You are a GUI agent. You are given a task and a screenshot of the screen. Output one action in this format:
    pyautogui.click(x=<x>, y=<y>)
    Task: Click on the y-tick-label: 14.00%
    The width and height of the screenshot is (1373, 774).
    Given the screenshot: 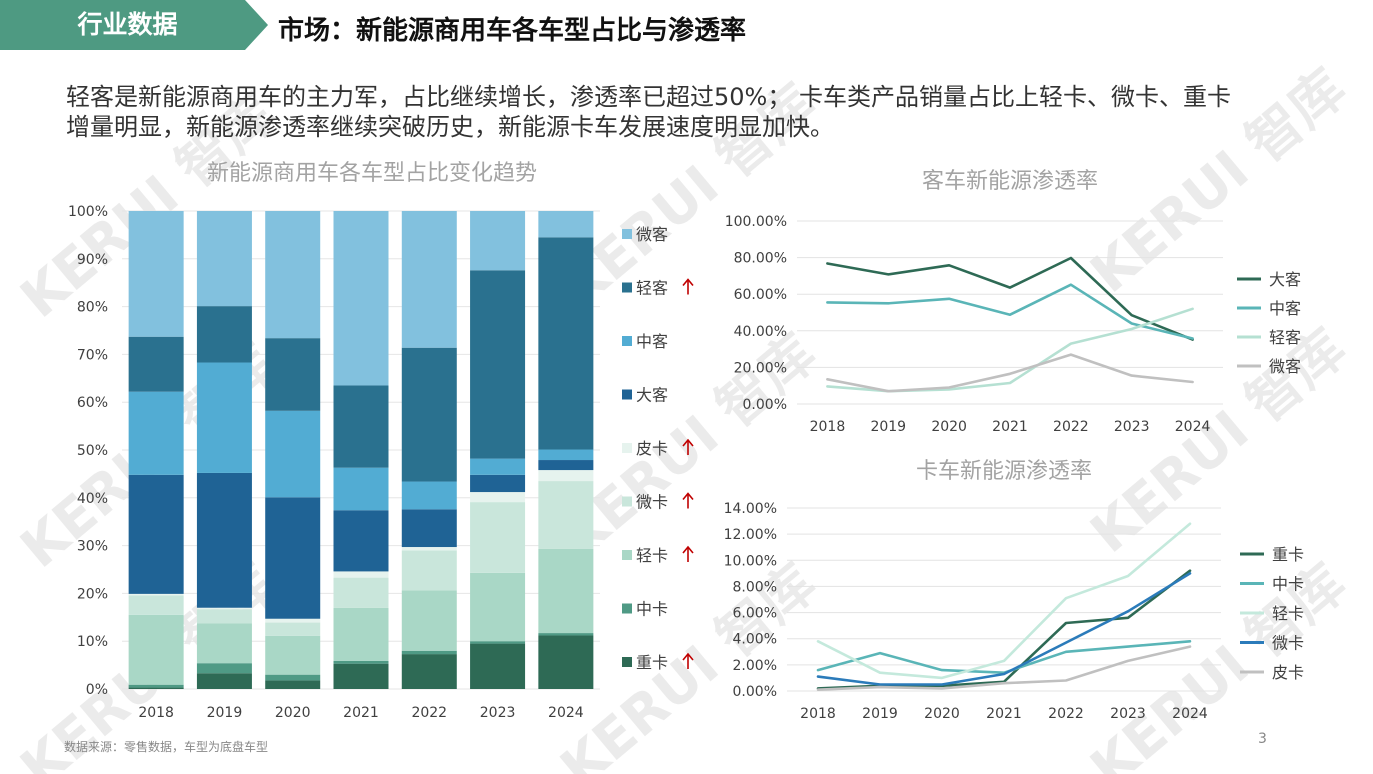 What is the action you would take?
    pyautogui.click(x=750, y=509)
    